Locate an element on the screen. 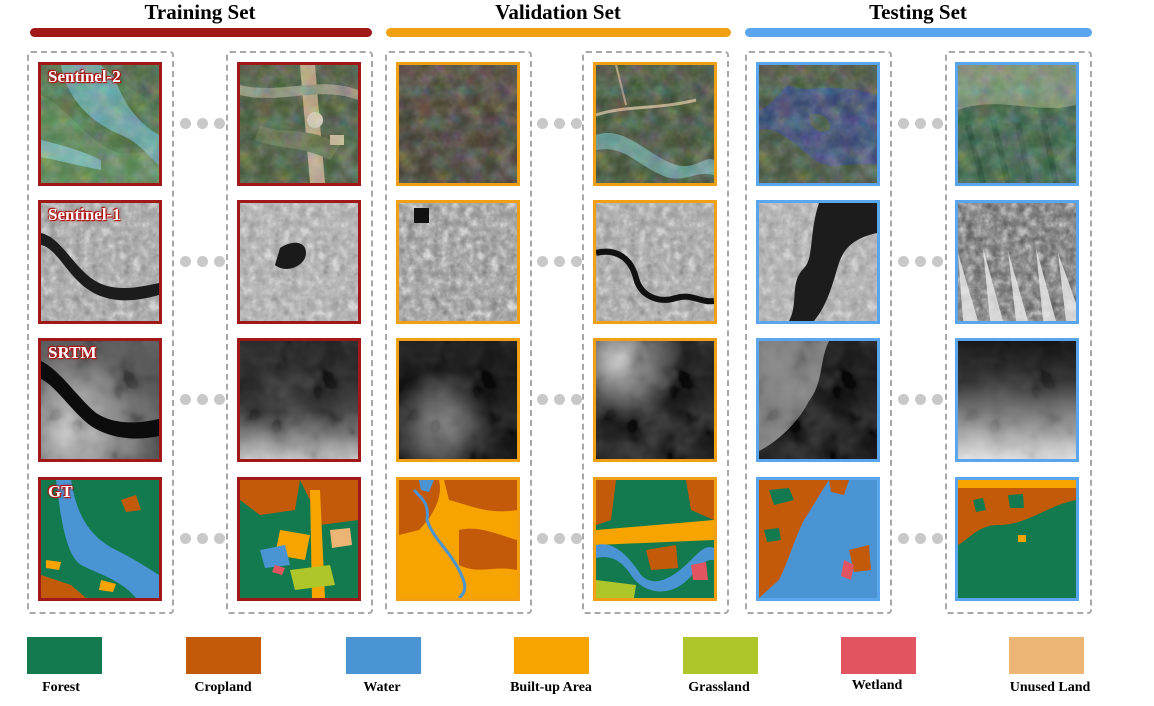 The height and width of the screenshot is (706, 1154). tile-test1-sentinel1 is located at coordinates (818, 262).